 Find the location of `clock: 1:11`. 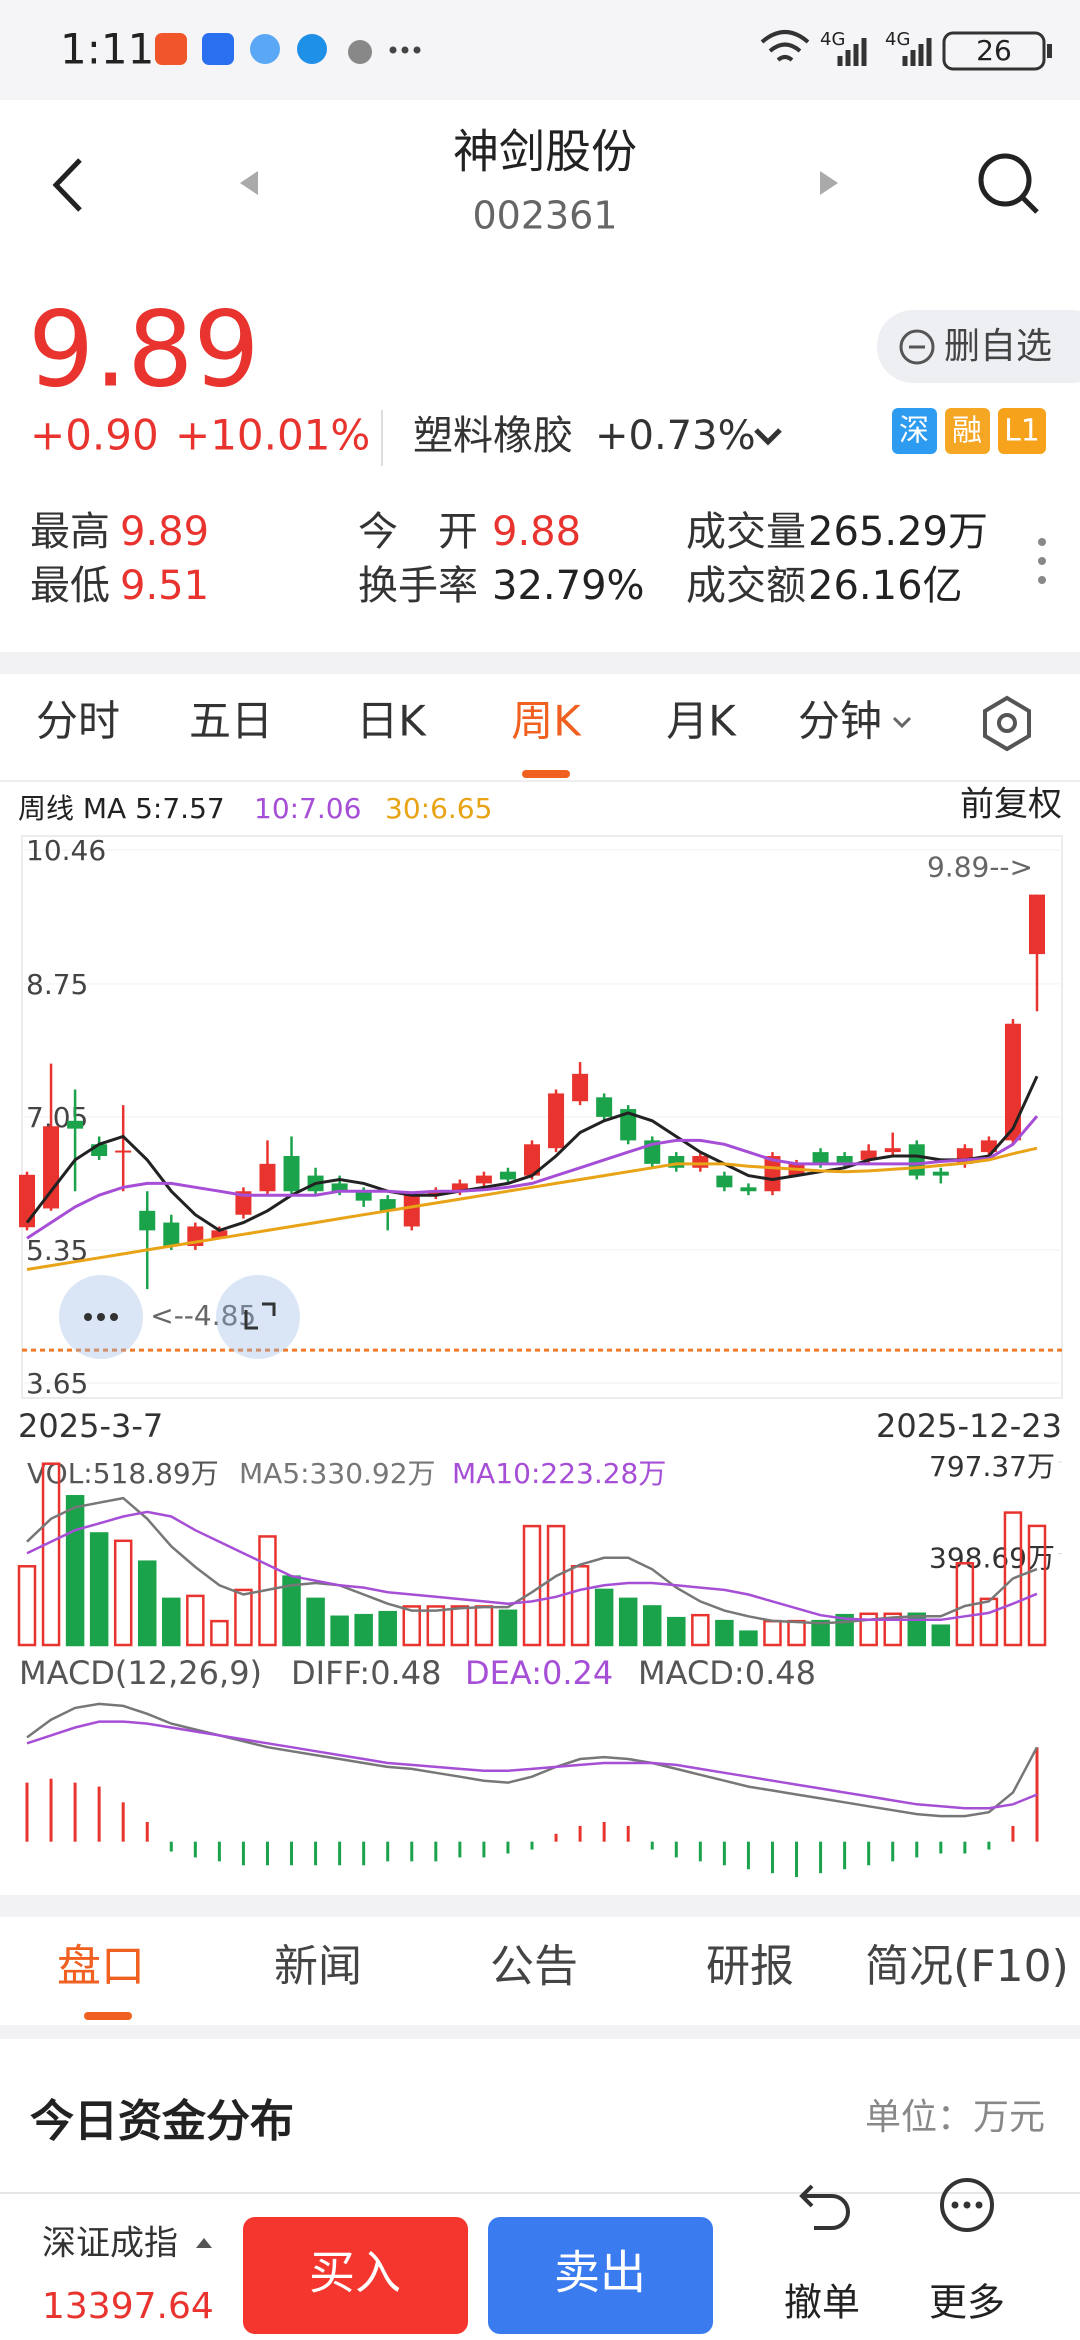

clock: 1:11 is located at coordinates (107, 49).